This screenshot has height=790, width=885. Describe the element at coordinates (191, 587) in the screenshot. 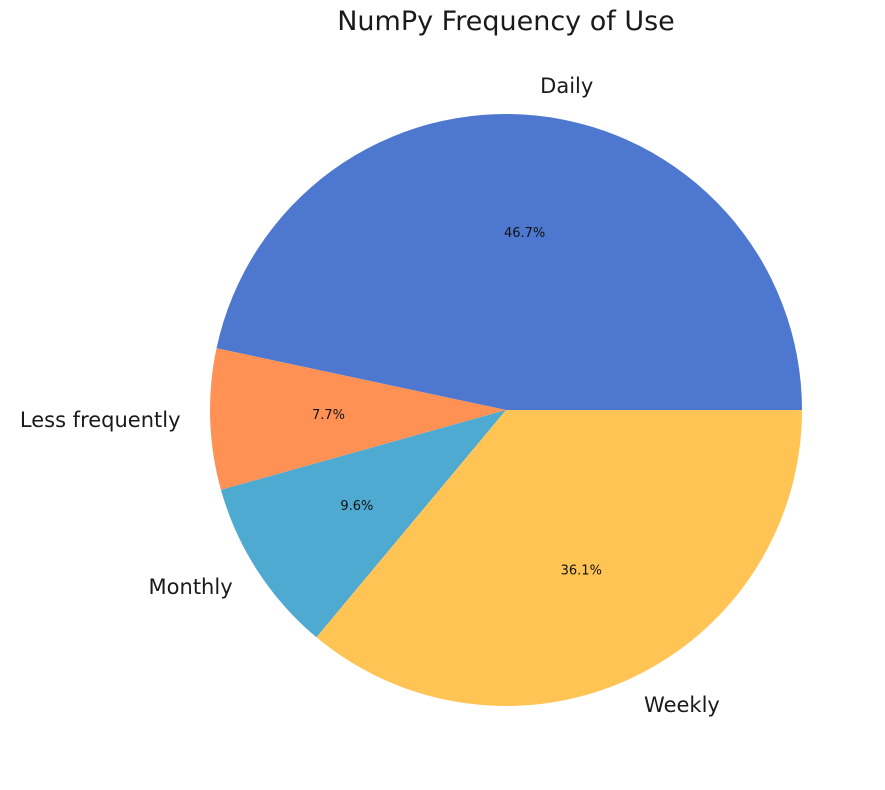

I see `slice-label-monthly: Monthly` at that location.